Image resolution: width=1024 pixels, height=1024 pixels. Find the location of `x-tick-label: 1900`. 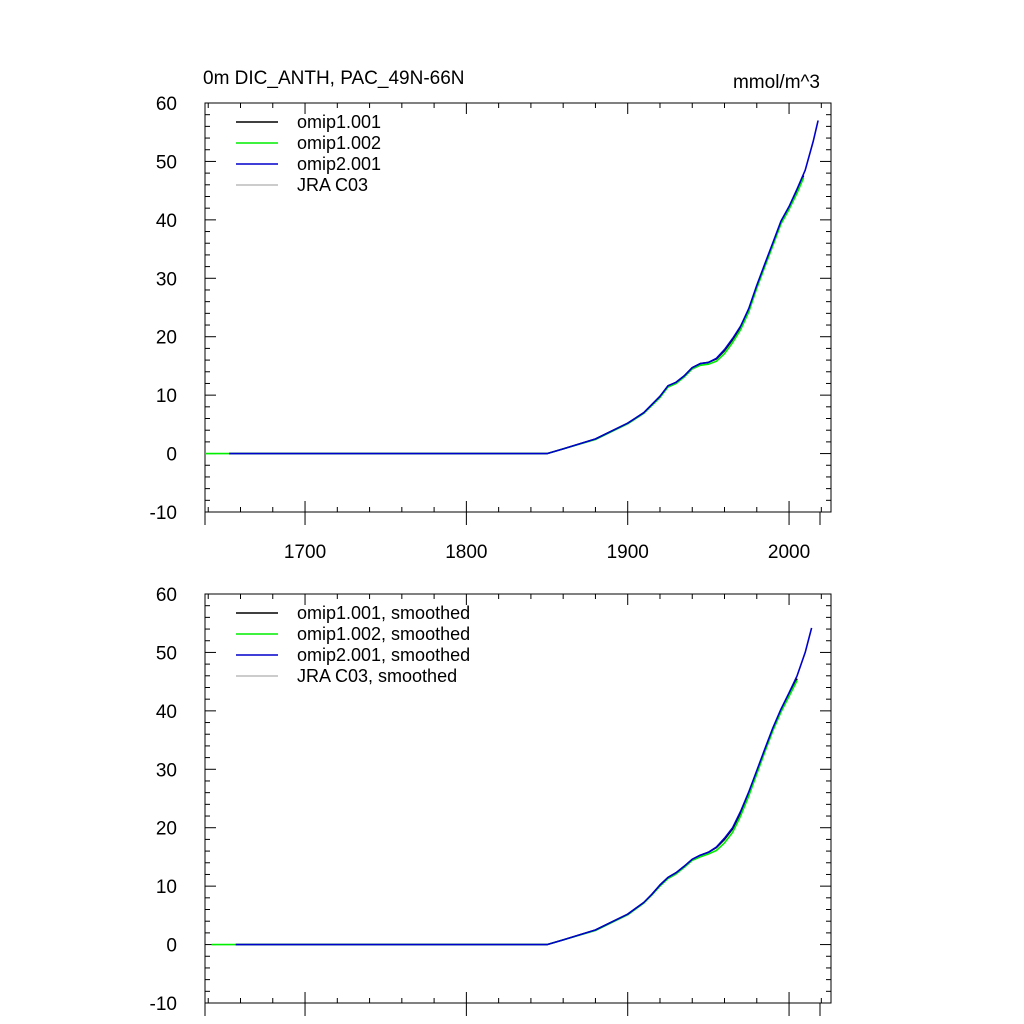

x-tick-label: 1900 is located at coordinates (628, 552).